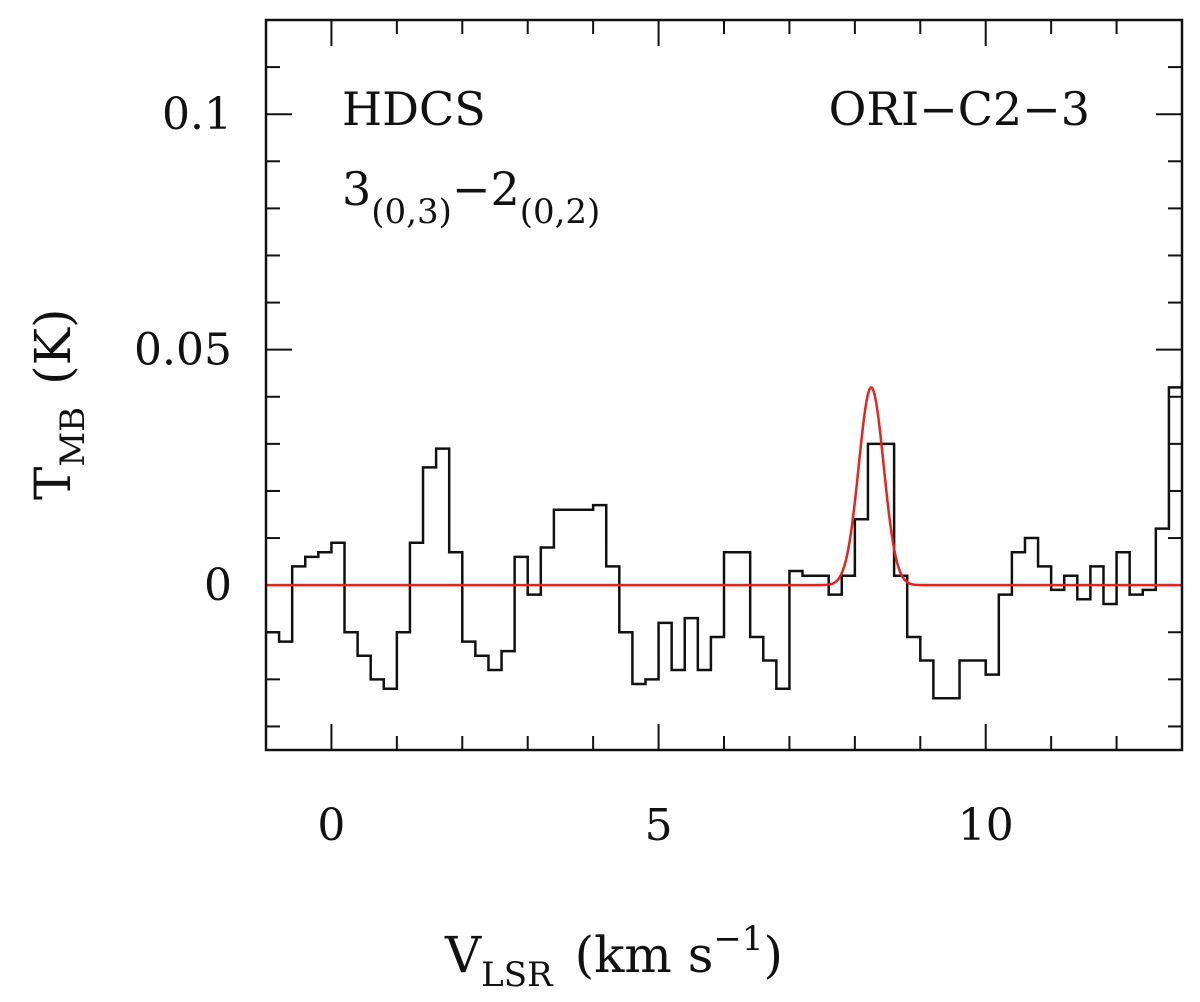 The width and height of the screenshot is (1200, 1002). I want to click on transition-label: 3(0,3)−2(0,2), so click(471, 197).